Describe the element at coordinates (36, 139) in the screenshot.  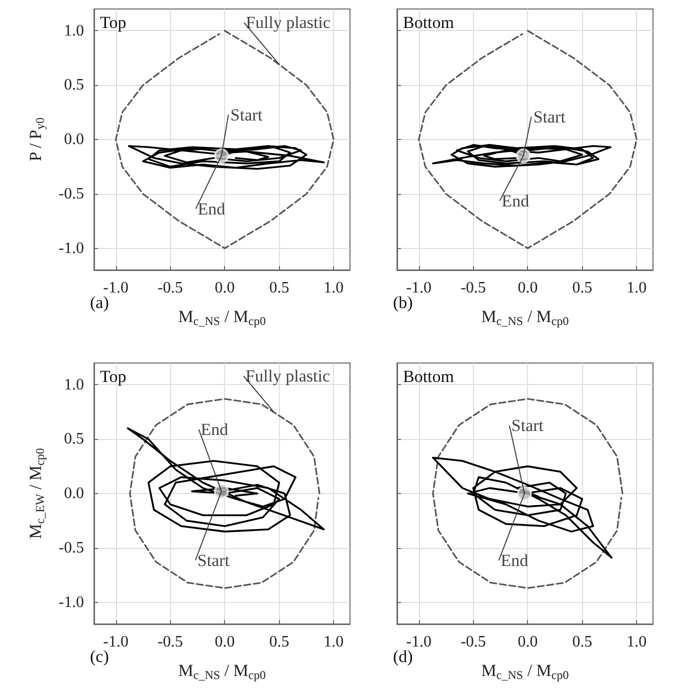
I see `y-axis-title: P / Py0` at that location.